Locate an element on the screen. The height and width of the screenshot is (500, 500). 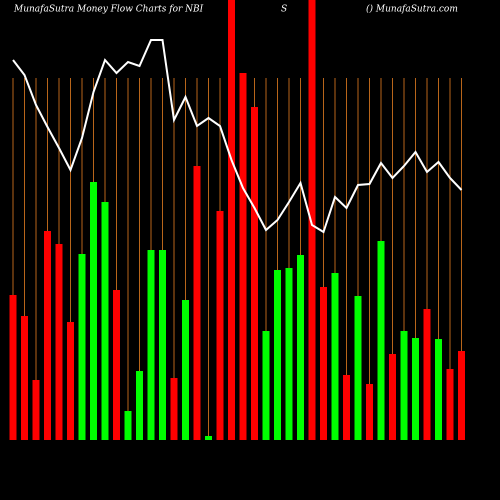
chart-subtitle: S is located at coordinates (284, 10).